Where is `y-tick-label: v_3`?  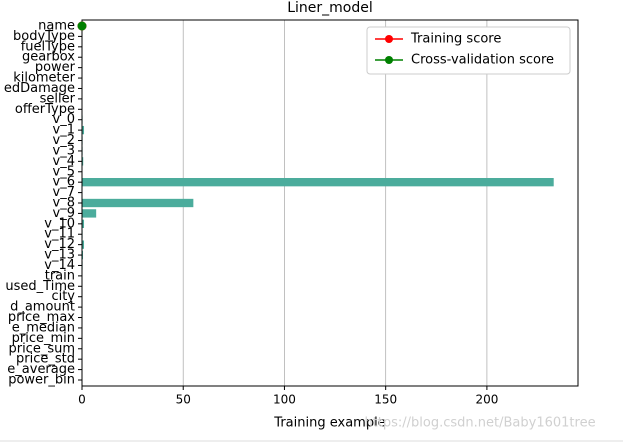
y-tick-label: v_3 is located at coordinates (64, 150).